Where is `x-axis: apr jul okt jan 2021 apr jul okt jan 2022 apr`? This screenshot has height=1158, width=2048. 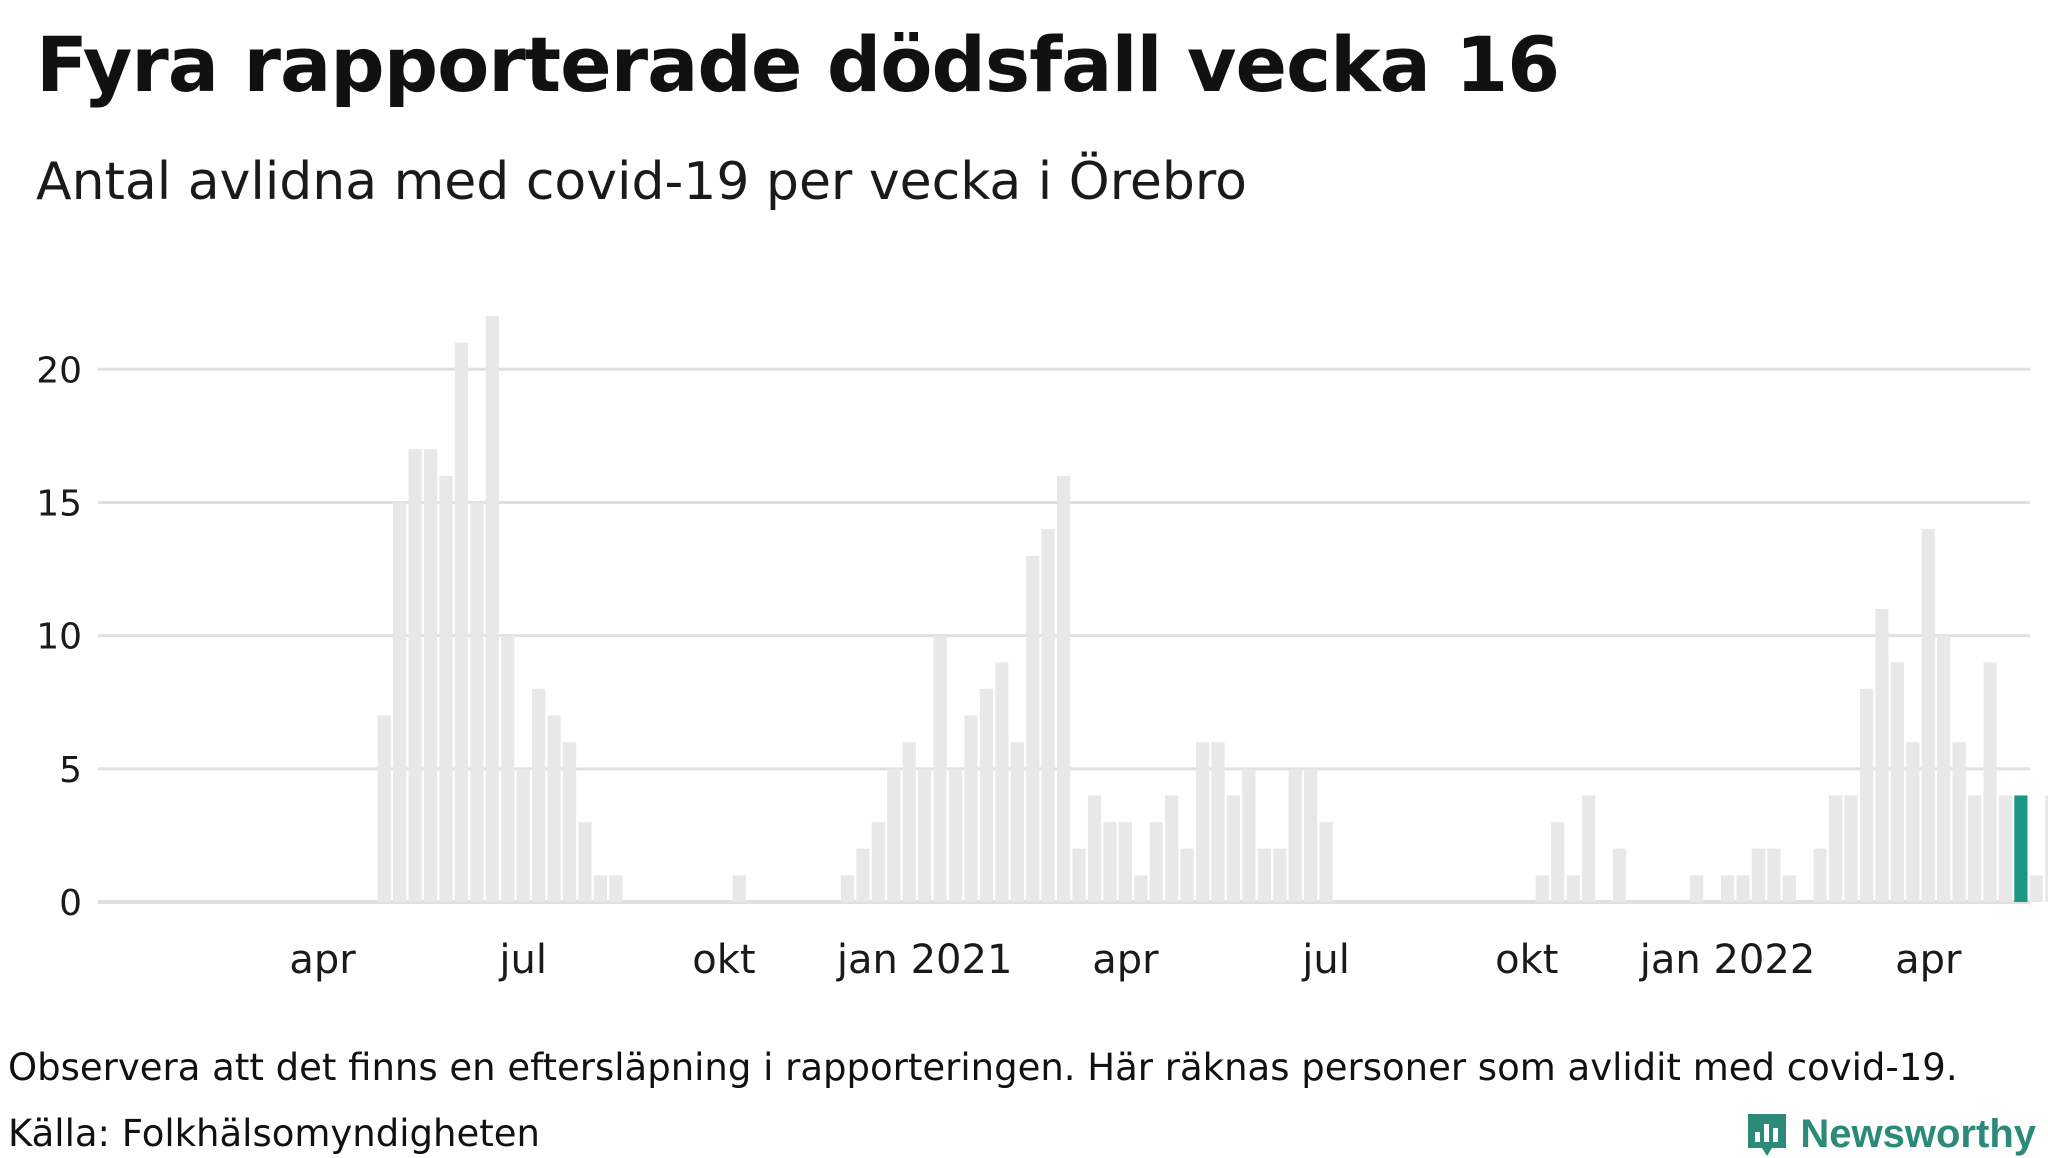
x-axis: apr jul okt jan 2021 apr jul okt jan 2022 apr is located at coordinates (1125, 960).